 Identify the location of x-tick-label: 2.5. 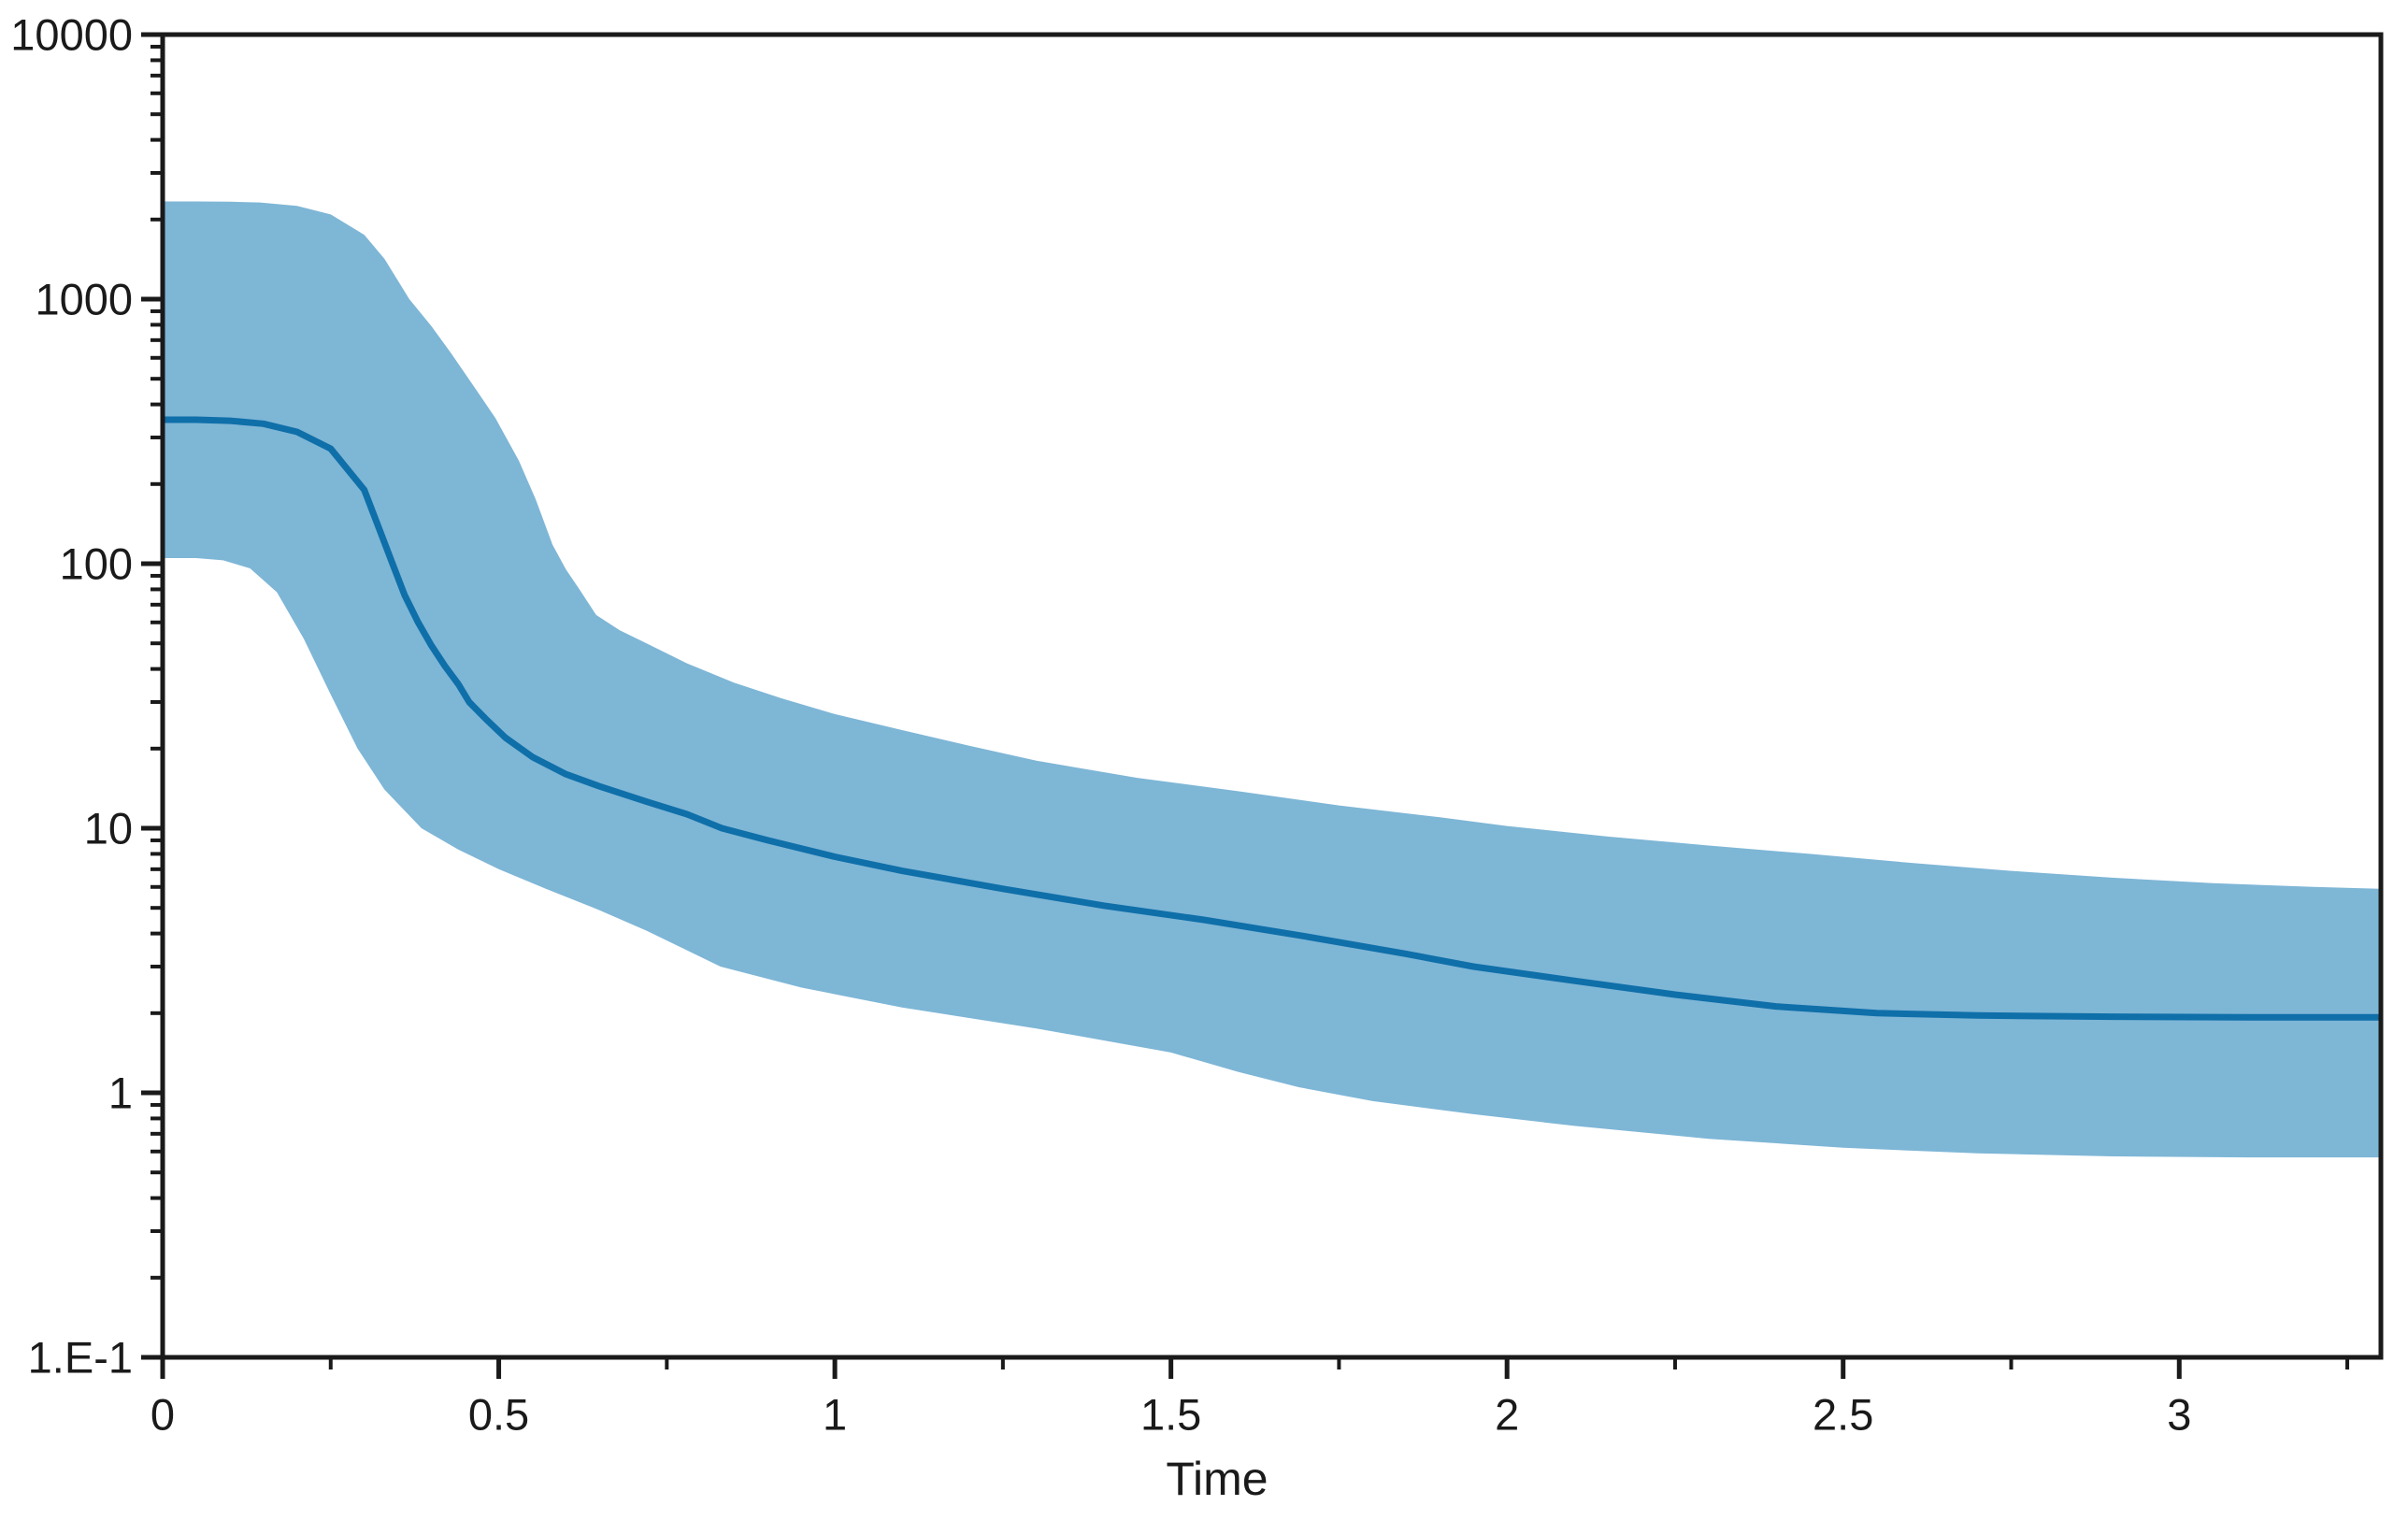
(1843, 1415).